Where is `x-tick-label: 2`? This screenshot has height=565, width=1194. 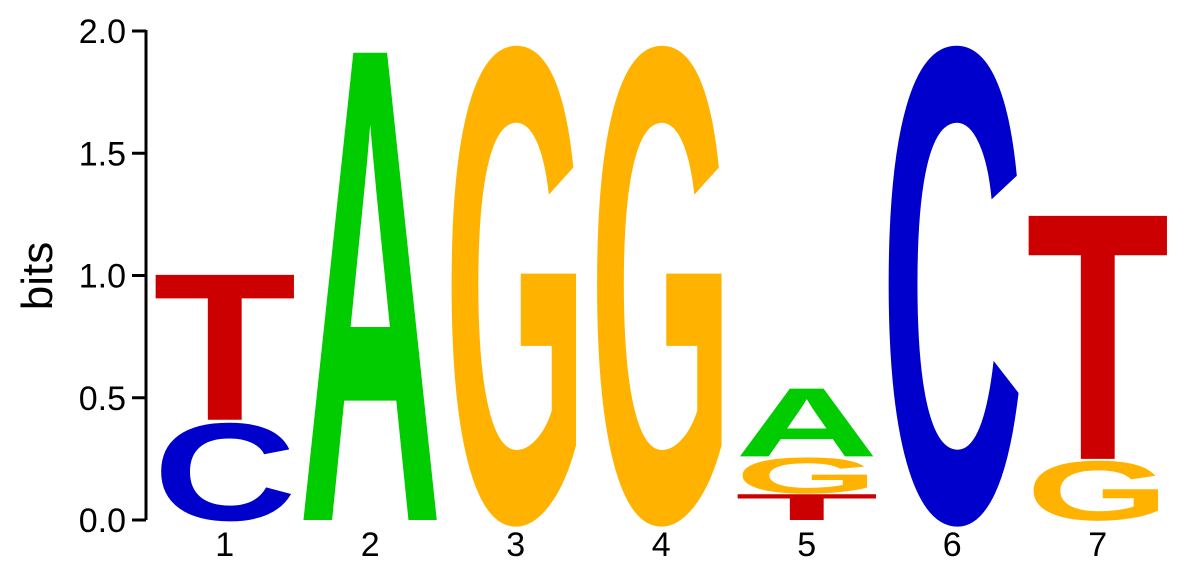 x-tick-label: 2 is located at coordinates (370, 545).